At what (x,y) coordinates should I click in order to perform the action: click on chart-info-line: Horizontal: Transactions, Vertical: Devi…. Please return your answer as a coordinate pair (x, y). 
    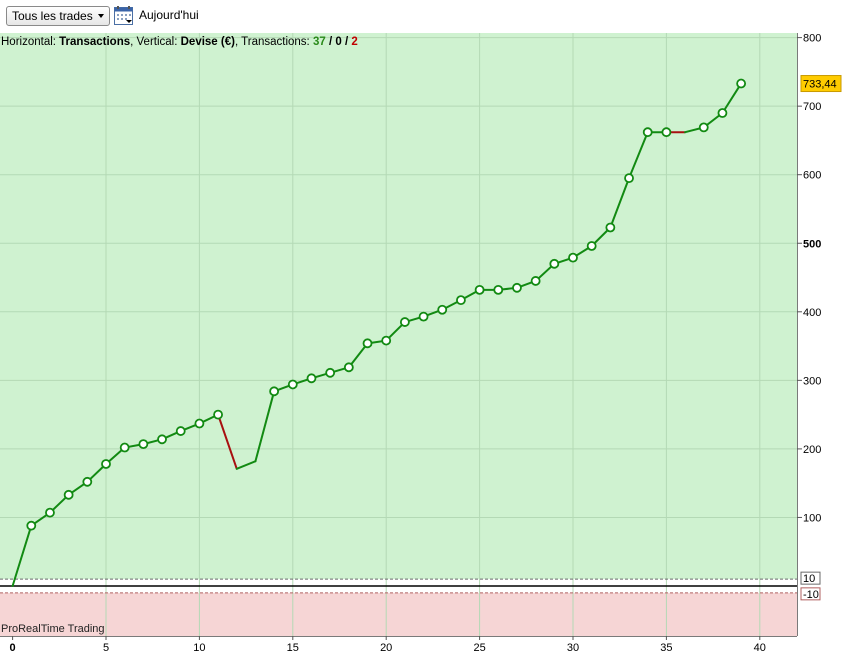
    Looking at the image, I should click on (179, 42).